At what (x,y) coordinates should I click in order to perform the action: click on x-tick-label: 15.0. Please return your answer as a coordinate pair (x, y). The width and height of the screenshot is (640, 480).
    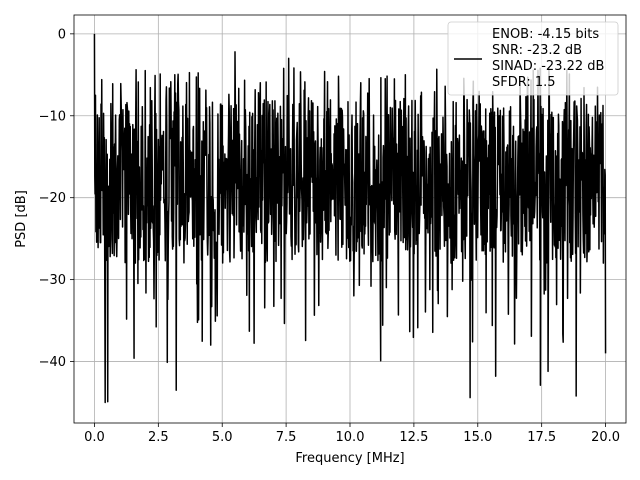
    Looking at the image, I should click on (477, 437).